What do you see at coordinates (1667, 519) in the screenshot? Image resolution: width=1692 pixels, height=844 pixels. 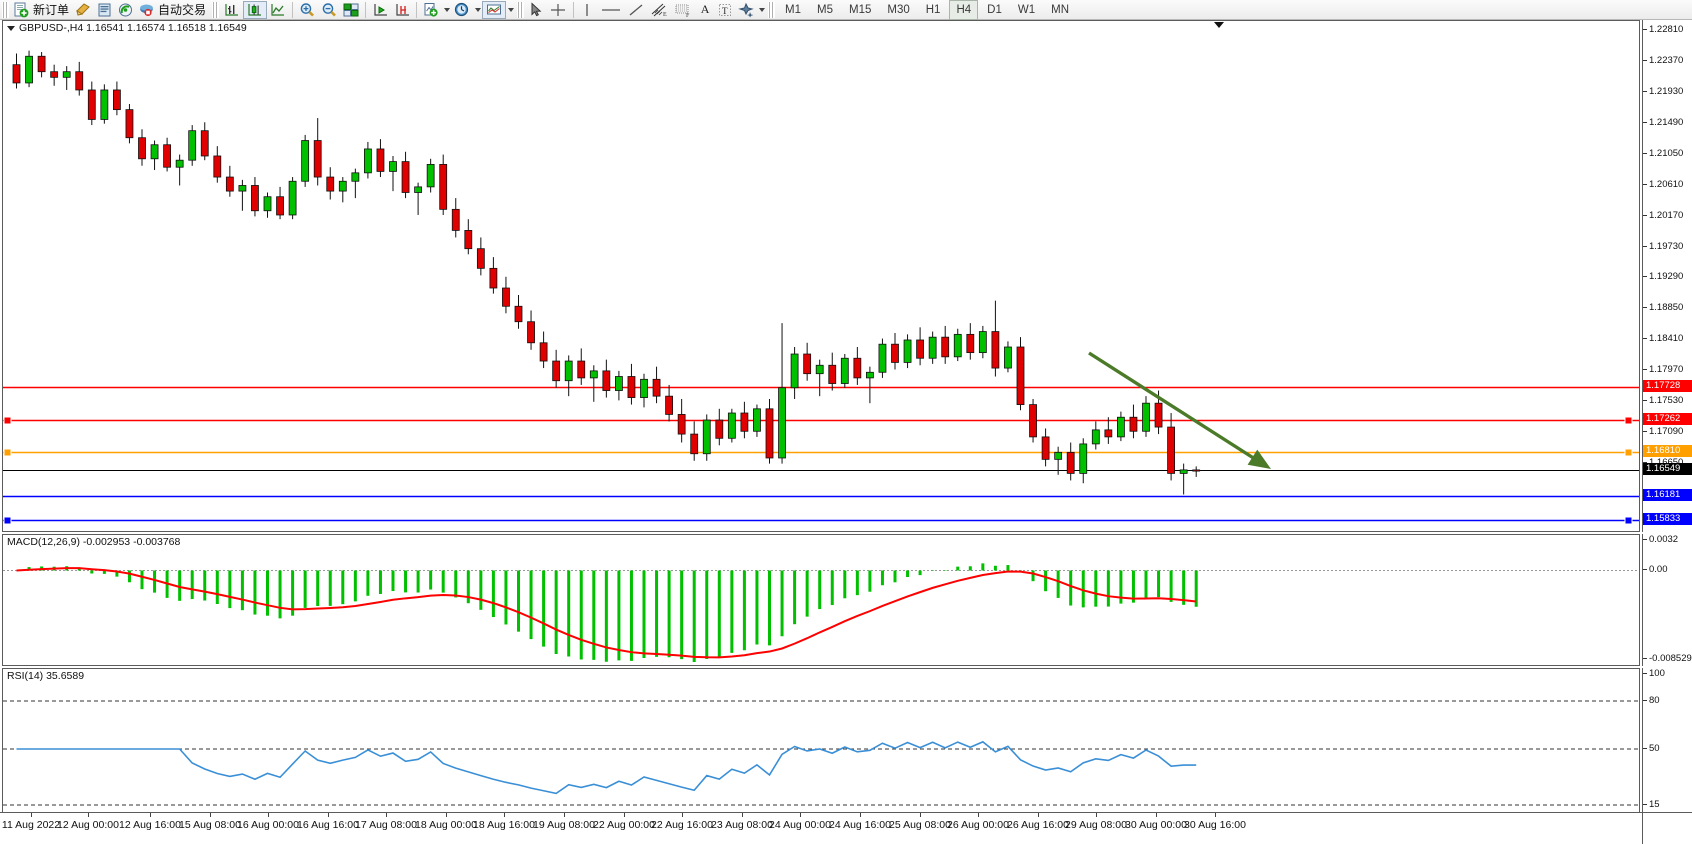 I see `price-label-support-line-2: 1.15833` at bounding box center [1667, 519].